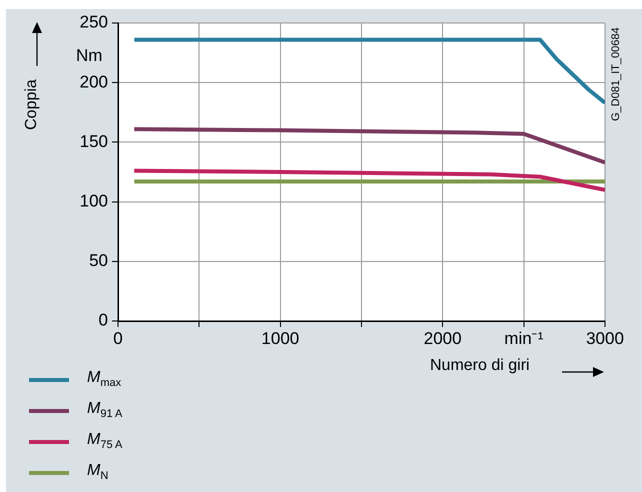  What do you see at coordinates (443, 338) in the screenshot?
I see `x-tick-label: 2000` at bounding box center [443, 338].